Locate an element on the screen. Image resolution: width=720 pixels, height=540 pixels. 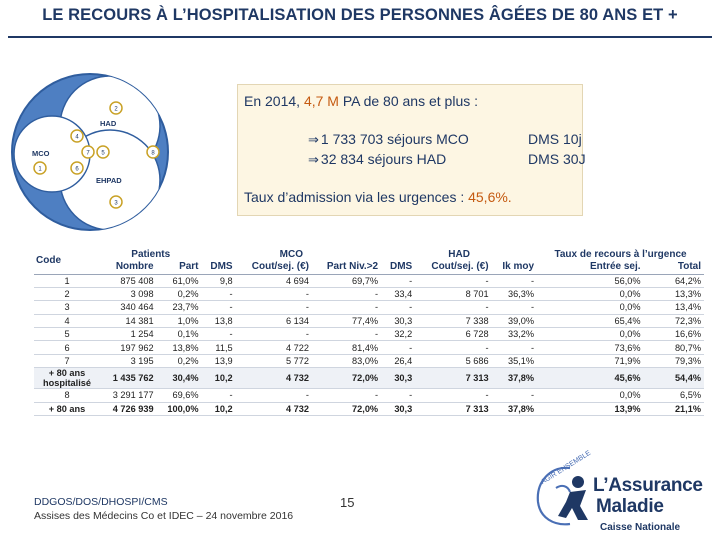
row-cell: 100,0% is located at coordinates (183, 408).